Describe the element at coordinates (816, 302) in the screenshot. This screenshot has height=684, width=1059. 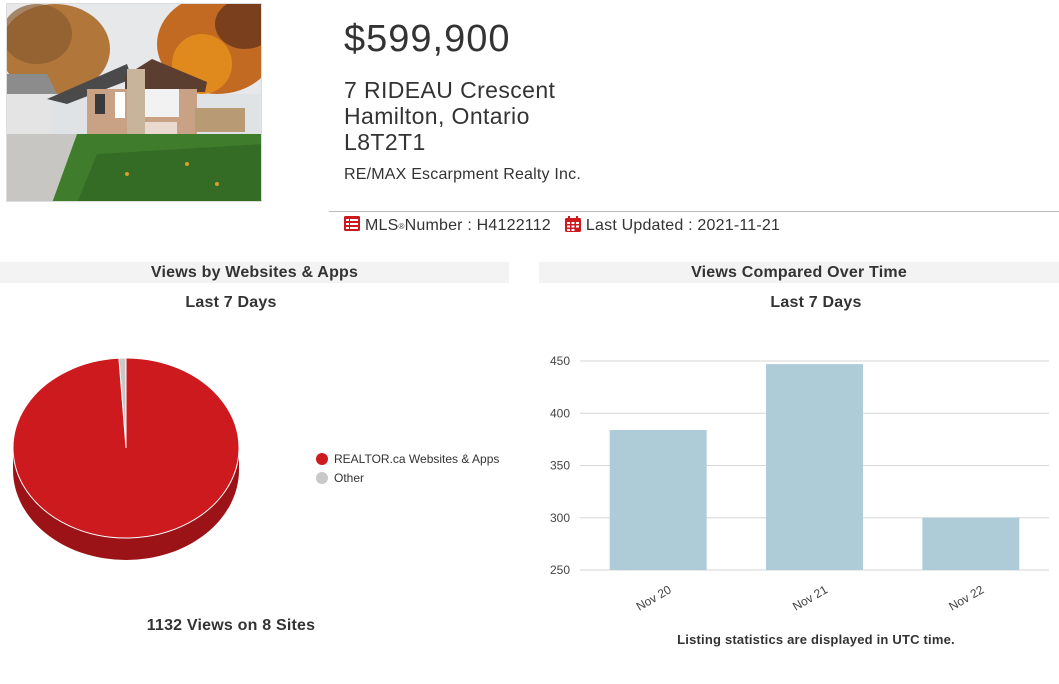
I see `views-over-time-period: Last 7 Days` at that location.